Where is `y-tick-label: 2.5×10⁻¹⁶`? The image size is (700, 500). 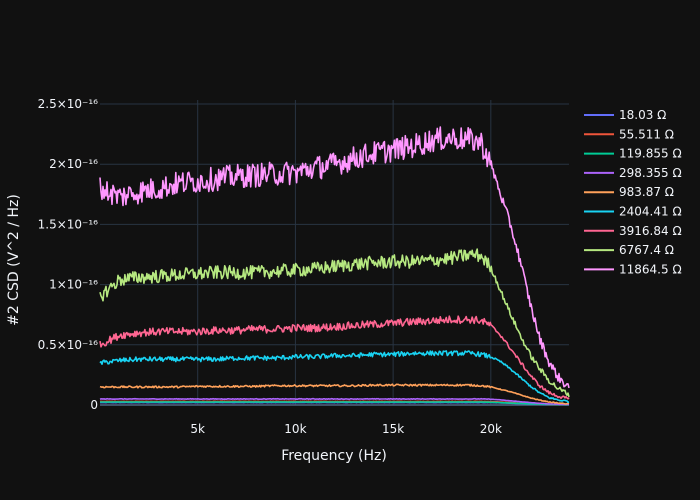 y-tick-label: 2.5×10⁻¹⁶ is located at coordinates (68, 104).